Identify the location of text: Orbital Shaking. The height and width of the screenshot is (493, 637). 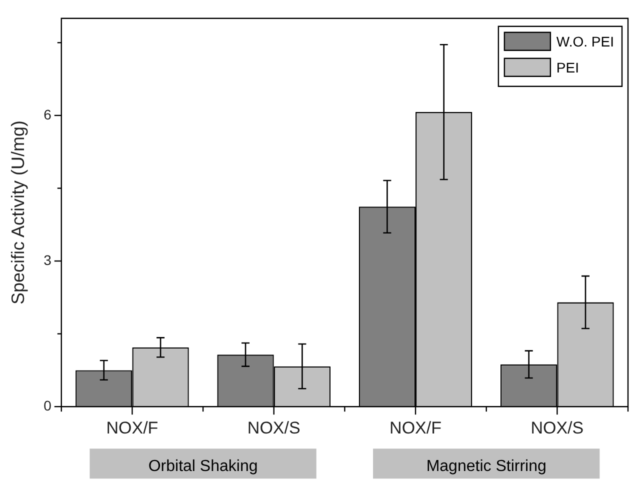
(203, 467).